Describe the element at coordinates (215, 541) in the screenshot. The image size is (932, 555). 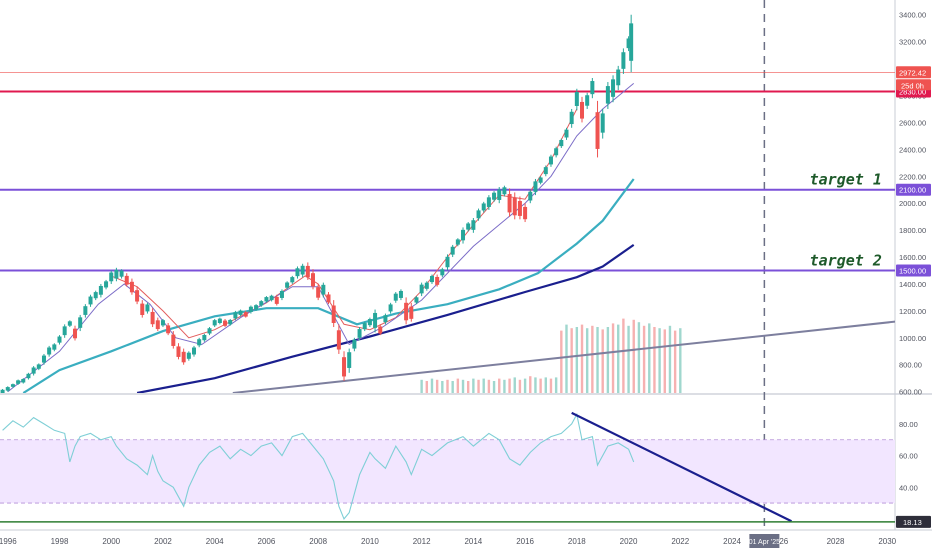
I see `time-tick-label: 2004` at that location.